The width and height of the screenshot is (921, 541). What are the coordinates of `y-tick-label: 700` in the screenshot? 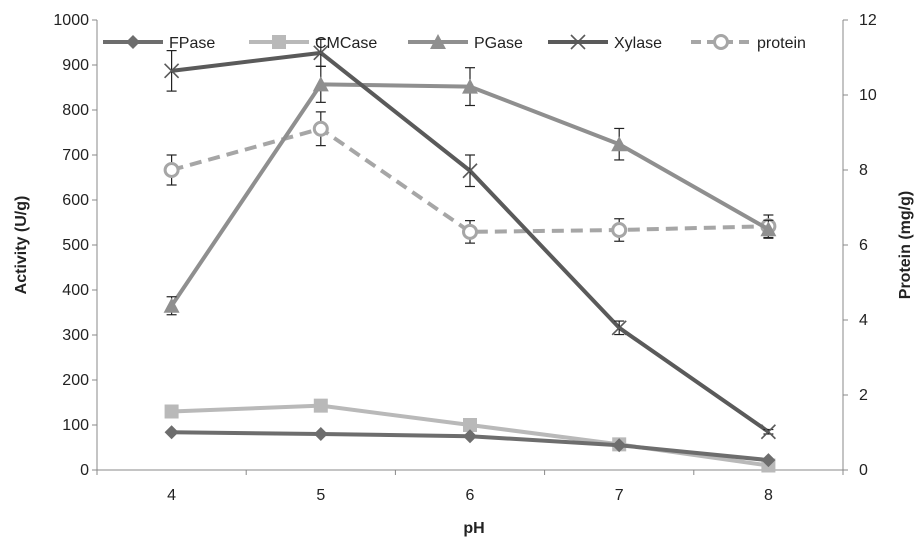 It's located at (75, 155).